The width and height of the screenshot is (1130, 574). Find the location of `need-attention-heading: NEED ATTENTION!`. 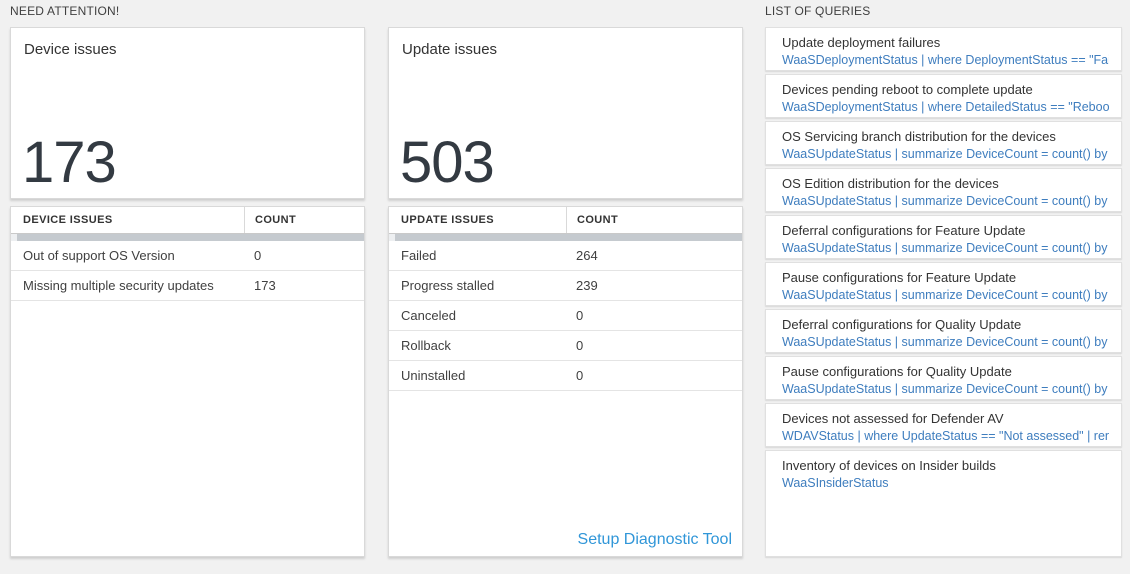

need-attention-heading: NEED ATTENTION! is located at coordinates (65, 11).